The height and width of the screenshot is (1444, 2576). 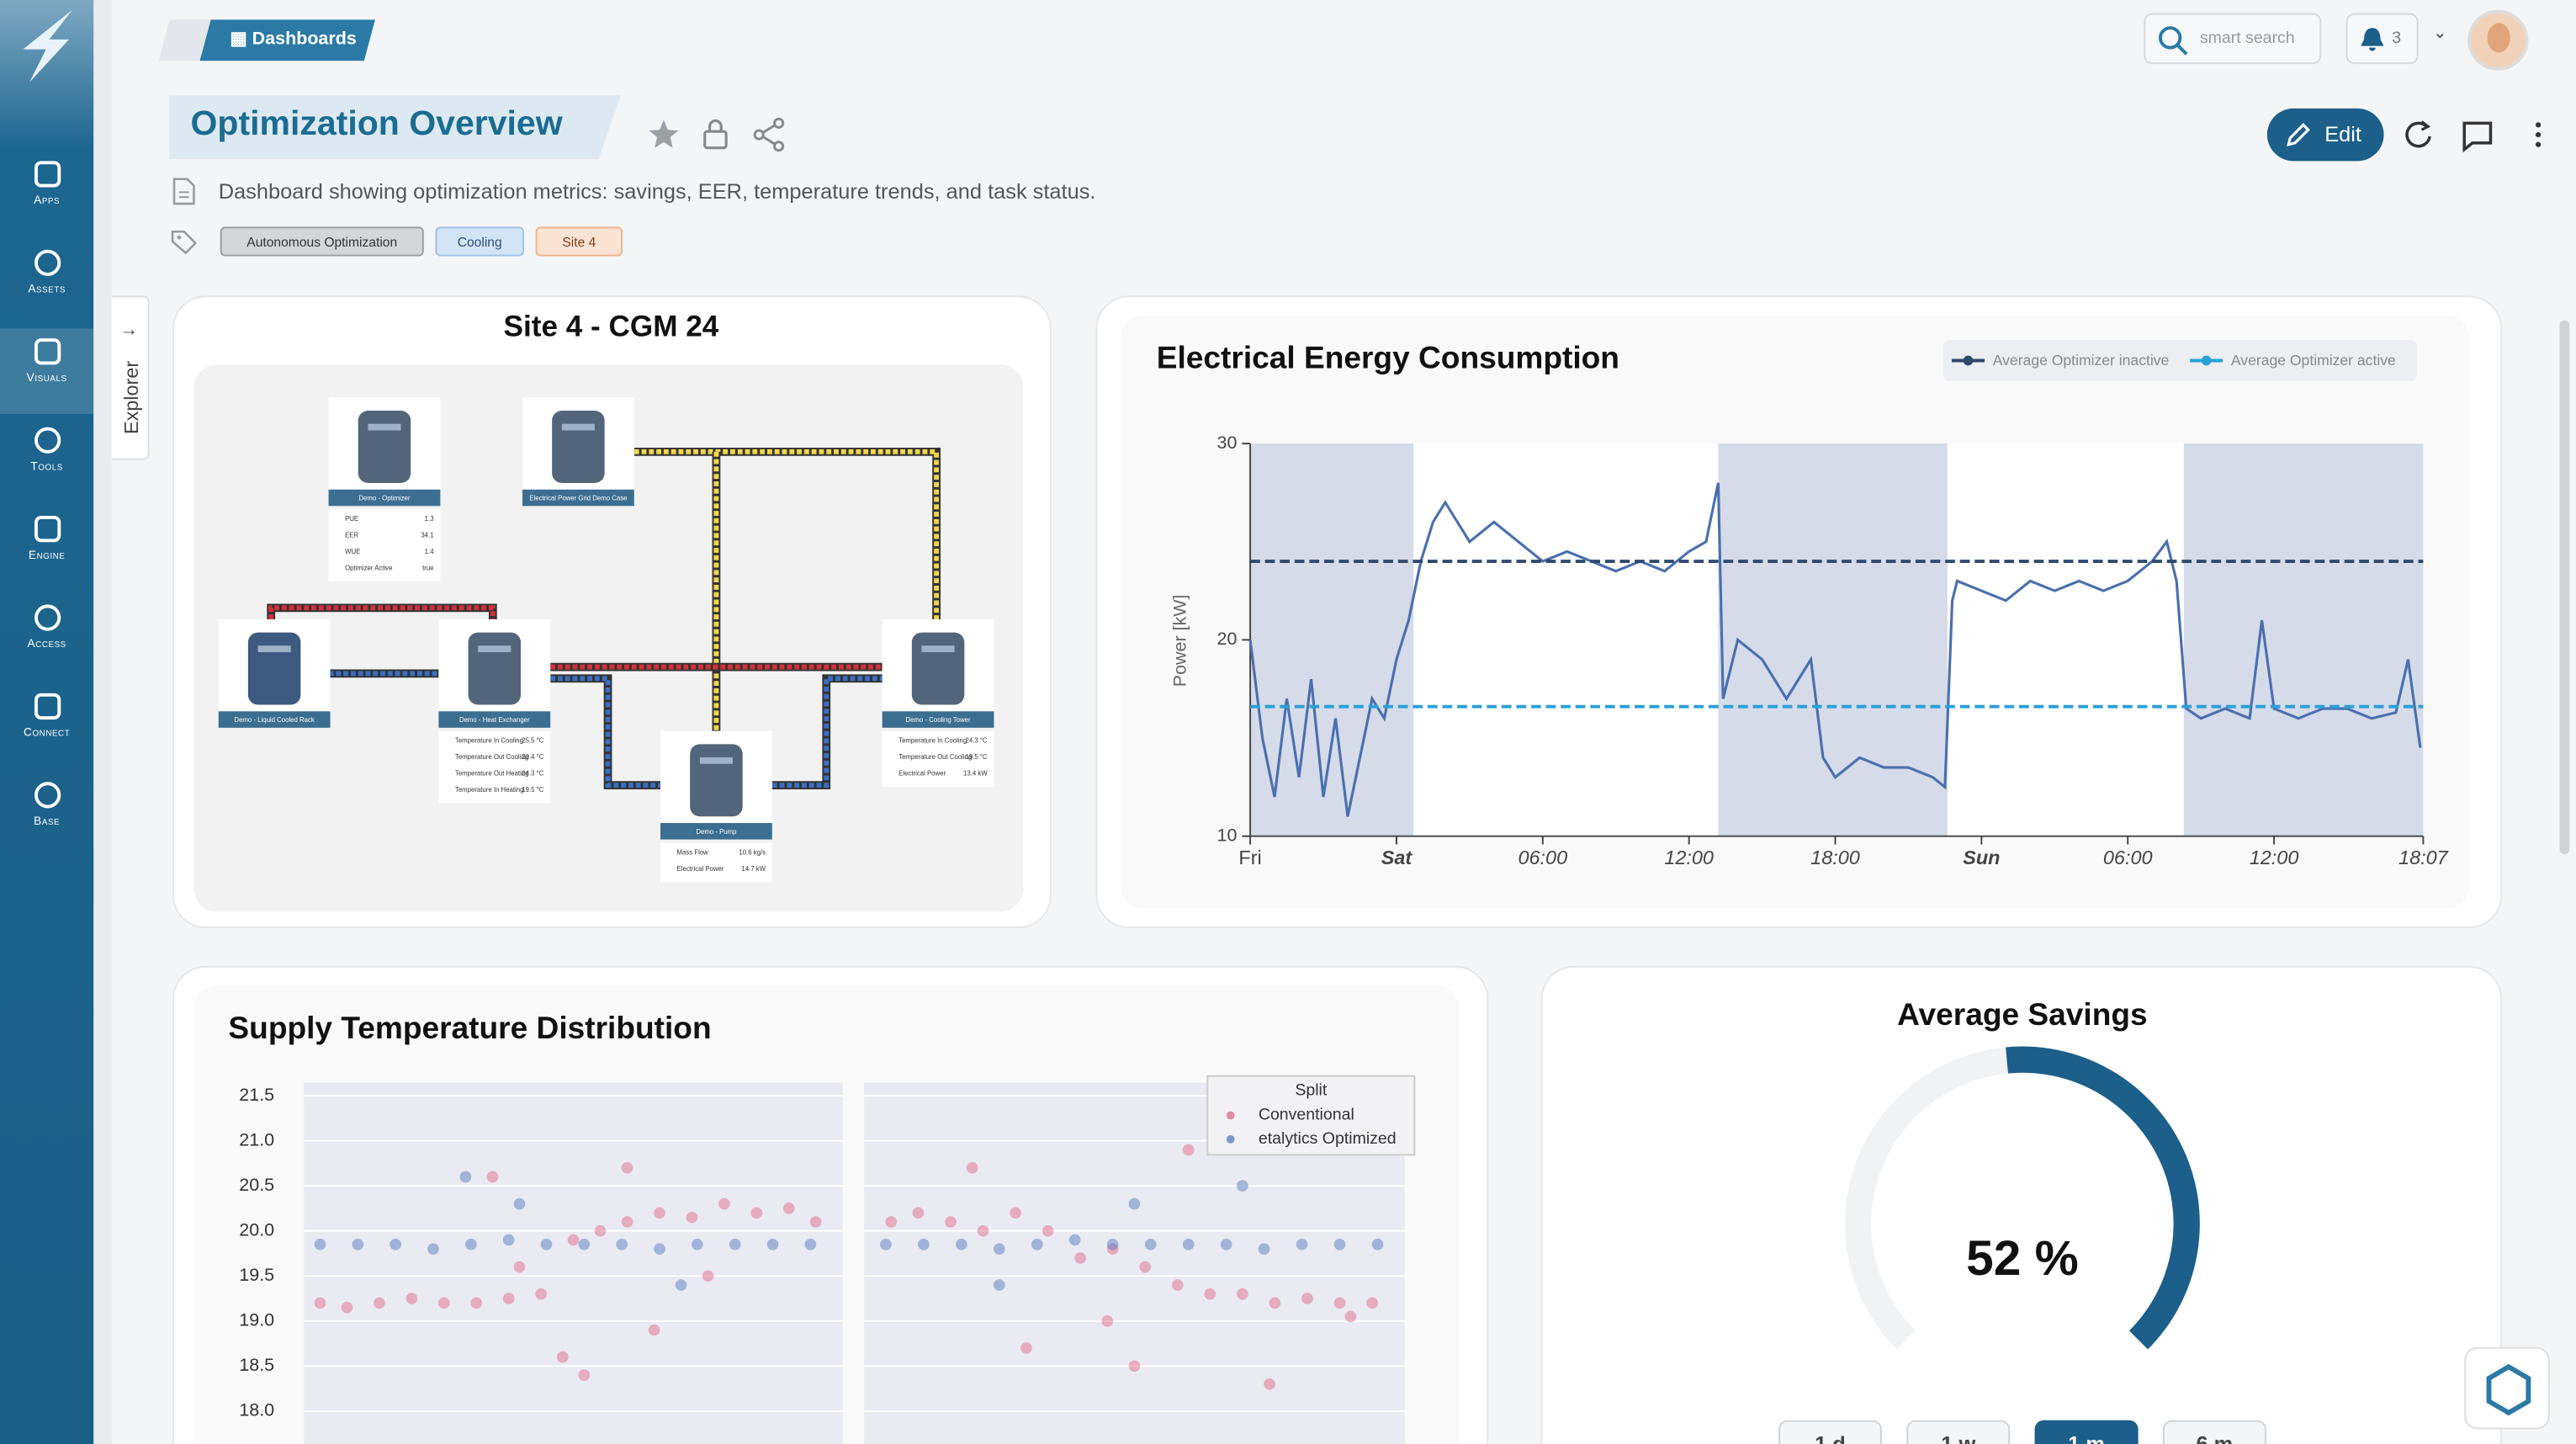 What do you see at coordinates (2397, 38) in the screenshot?
I see `notification-count: 3` at bounding box center [2397, 38].